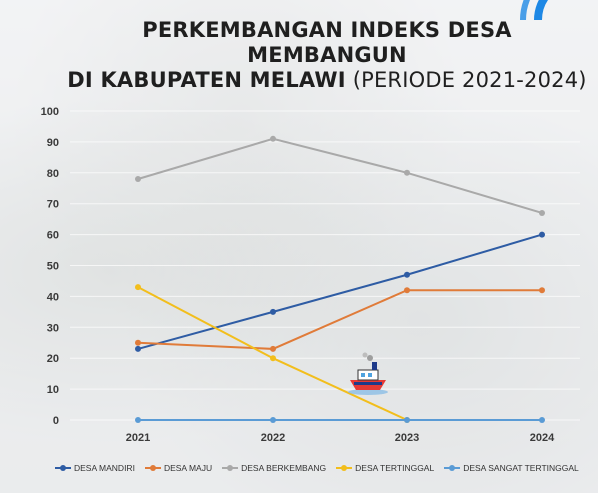 The height and width of the screenshot is (493, 598). I want to click on wifi-arc-decoration, so click(534, 10).